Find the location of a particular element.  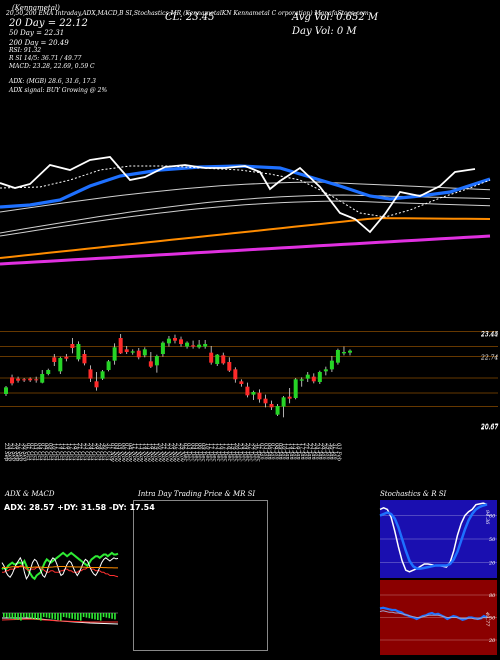

close-label: CL: 23.45 is located at coordinates (190, 17).